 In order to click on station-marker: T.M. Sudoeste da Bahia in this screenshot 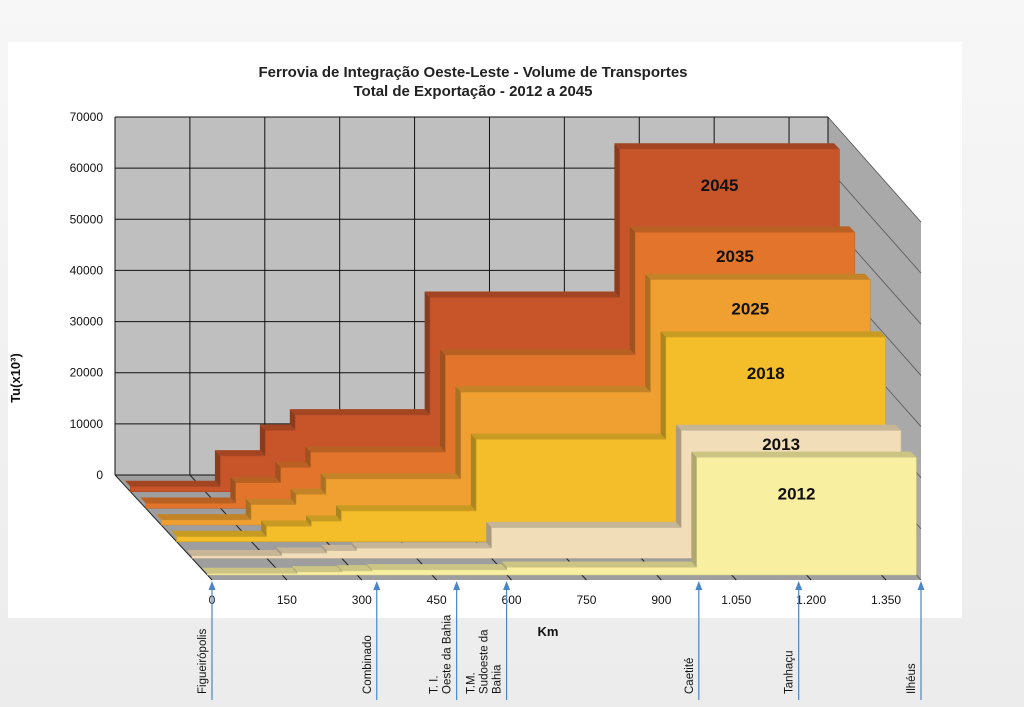, I will do `click(488, 640)`.